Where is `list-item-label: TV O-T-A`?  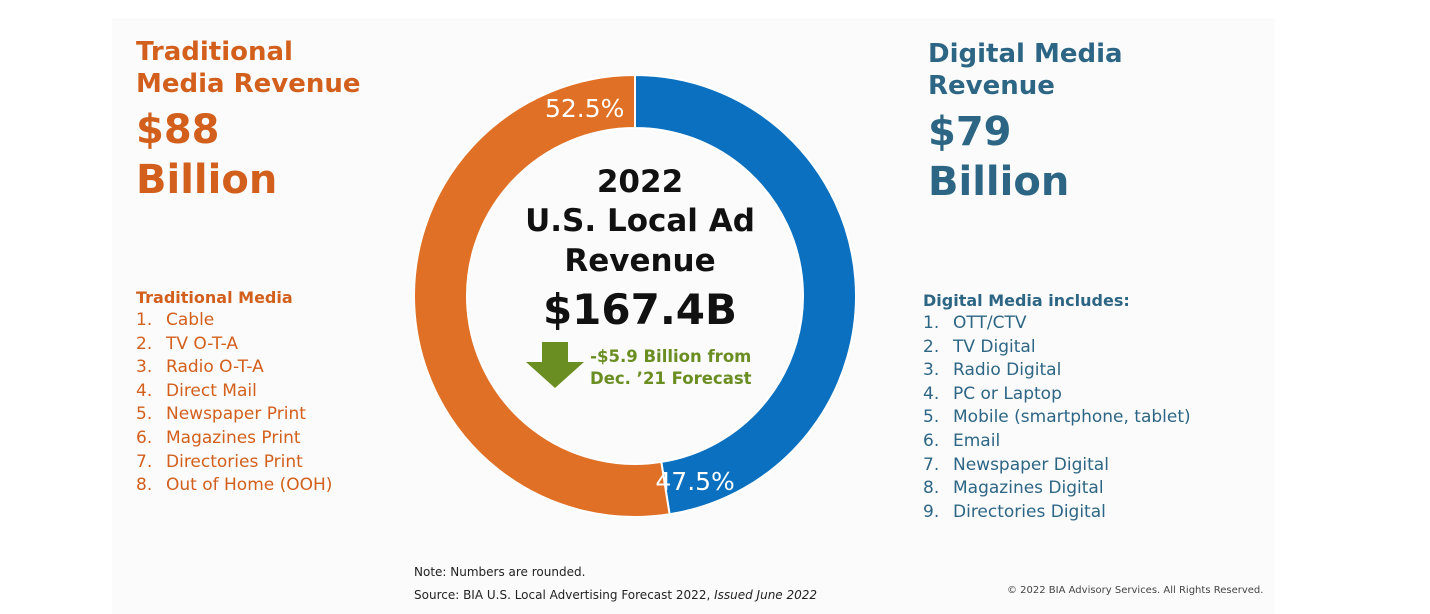
list-item-label: TV O-T-A is located at coordinates (202, 343).